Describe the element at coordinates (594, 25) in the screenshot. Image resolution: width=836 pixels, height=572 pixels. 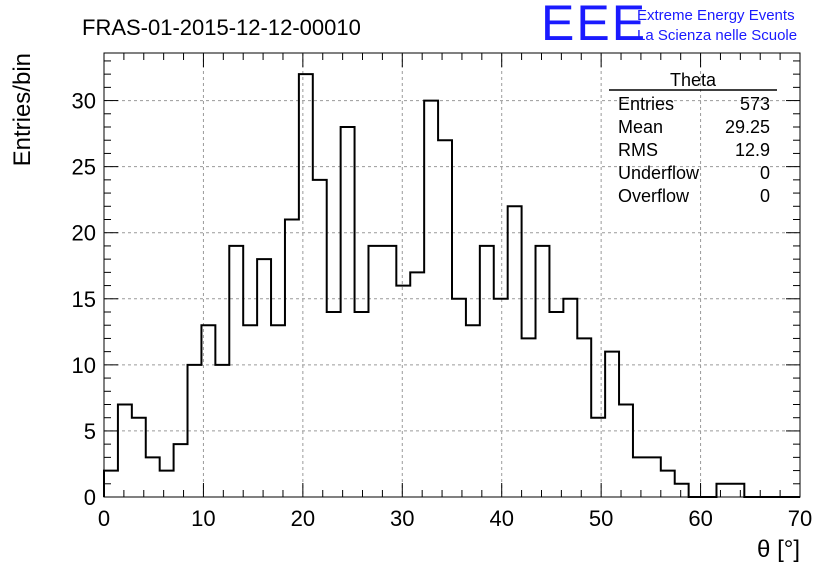
I see `logo-text: EEE` at that location.